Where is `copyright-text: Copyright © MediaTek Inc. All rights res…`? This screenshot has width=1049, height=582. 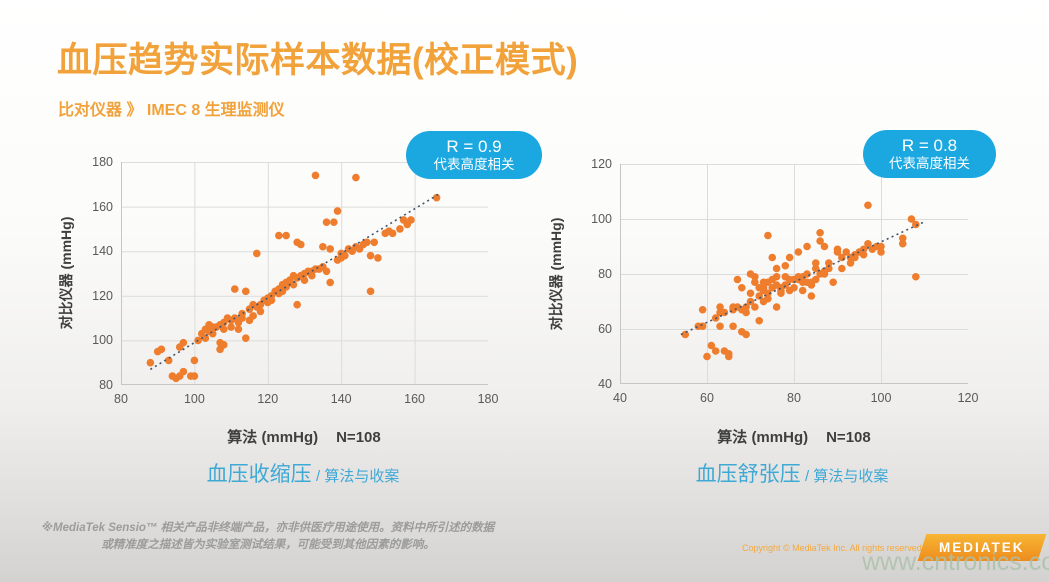 copyright-text: Copyright © MediaTek Inc. All rights res… is located at coordinates (832, 548).